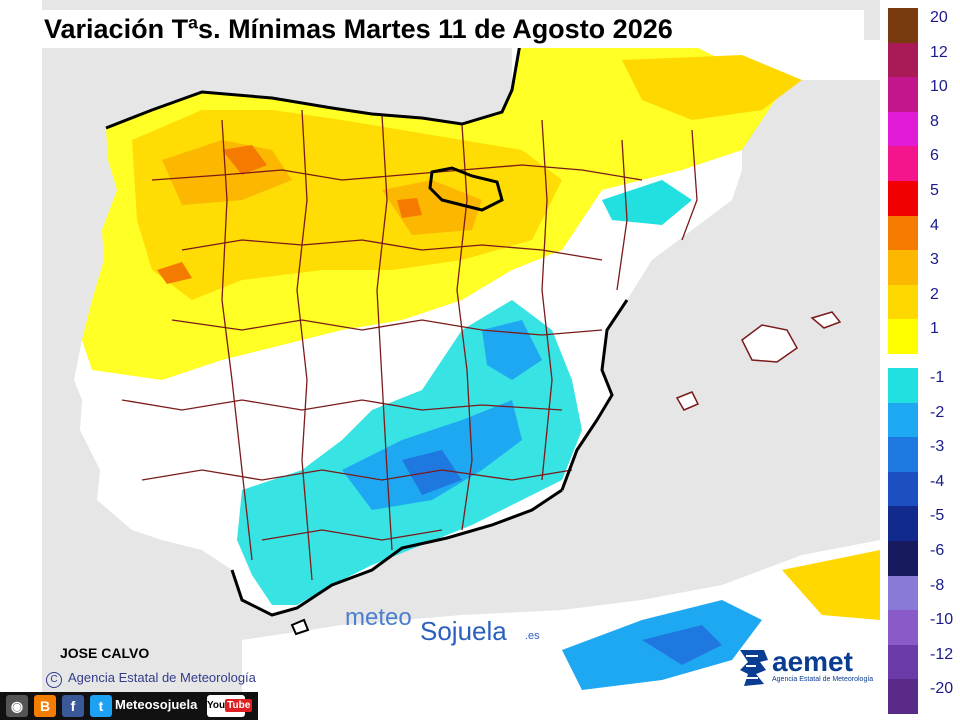 The image size is (960, 720). I want to click on ceuta, so click(300, 627).